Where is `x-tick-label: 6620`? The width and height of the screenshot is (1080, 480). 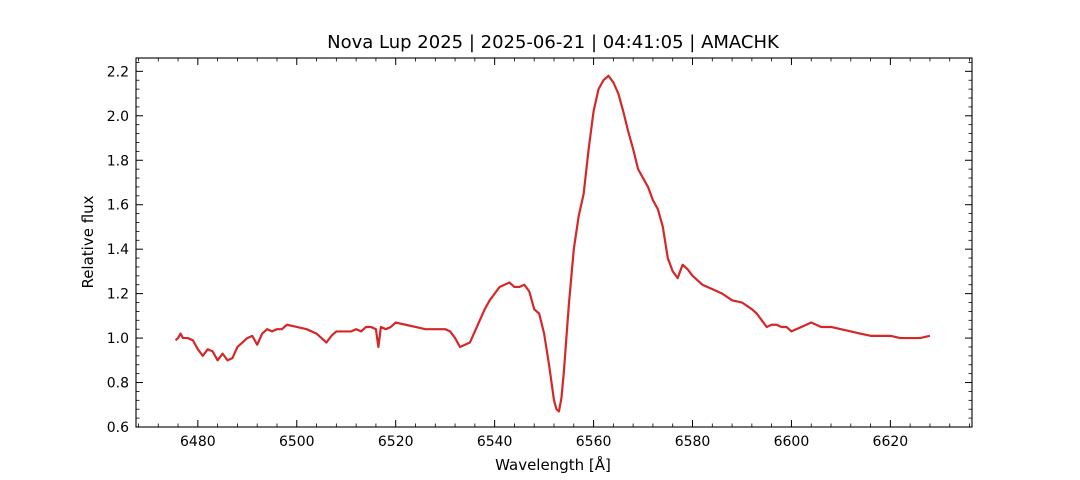 x-tick-label: 6620 is located at coordinates (891, 442).